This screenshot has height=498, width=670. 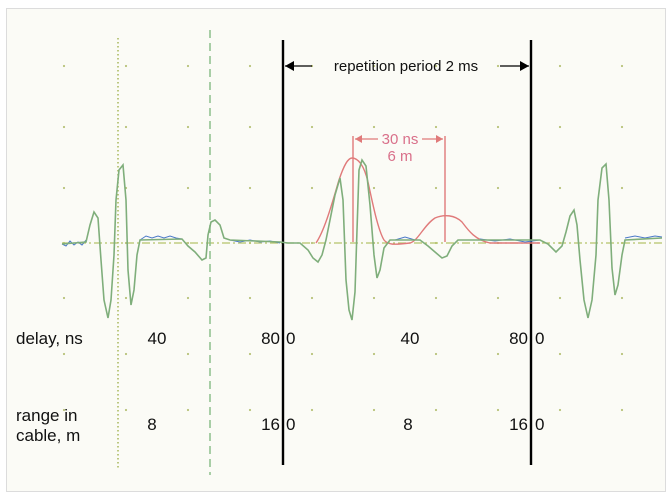 What do you see at coordinates (427, 201) in the screenshot?
I see `pulse-envelope` at bounding box center [427, 201].